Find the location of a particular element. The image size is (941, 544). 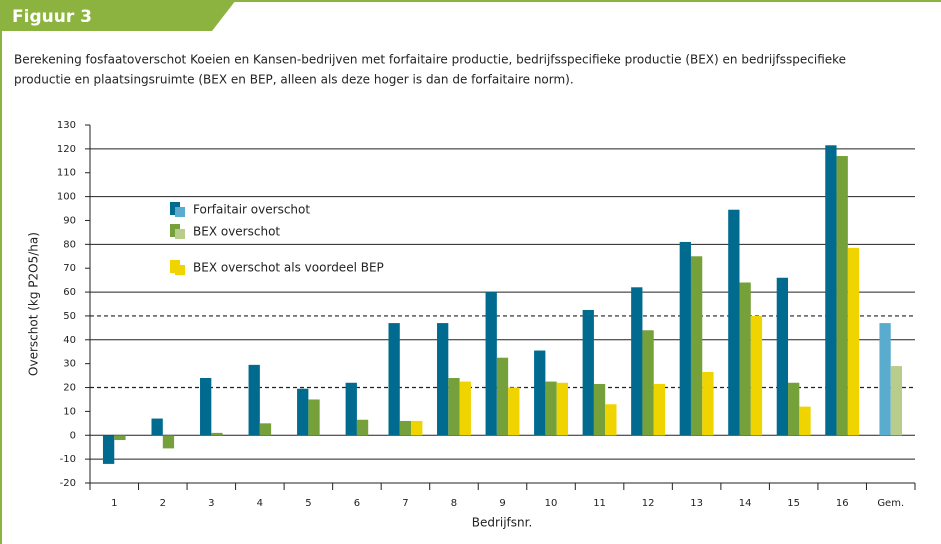

x-tick-label: 9 is located at coordinates (502, 503).